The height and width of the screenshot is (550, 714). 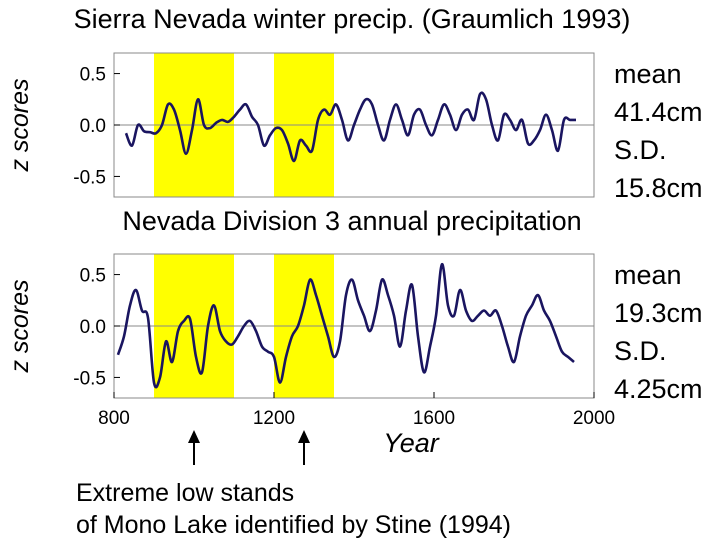 What do you see at coordinates (185, 493) in the screenshot?
I see `annotation-line-1: Extreme low stands` at bounding box center [185, 493].